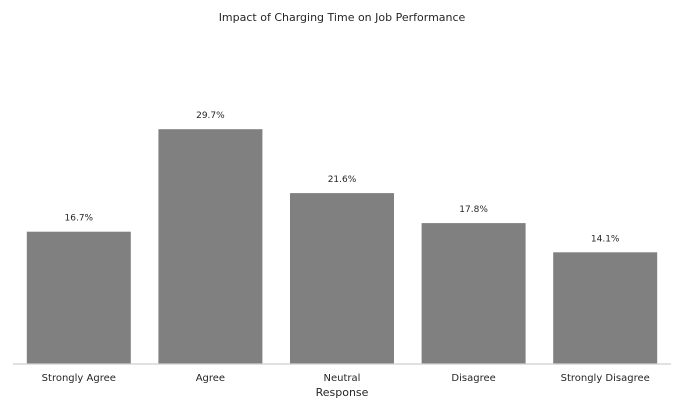 Image resolution: width=684 pixels, height=410 pixels. Describe the element at coordinates (342, 392) in the screenshot. I see `x-axis-label: Response` at that location.